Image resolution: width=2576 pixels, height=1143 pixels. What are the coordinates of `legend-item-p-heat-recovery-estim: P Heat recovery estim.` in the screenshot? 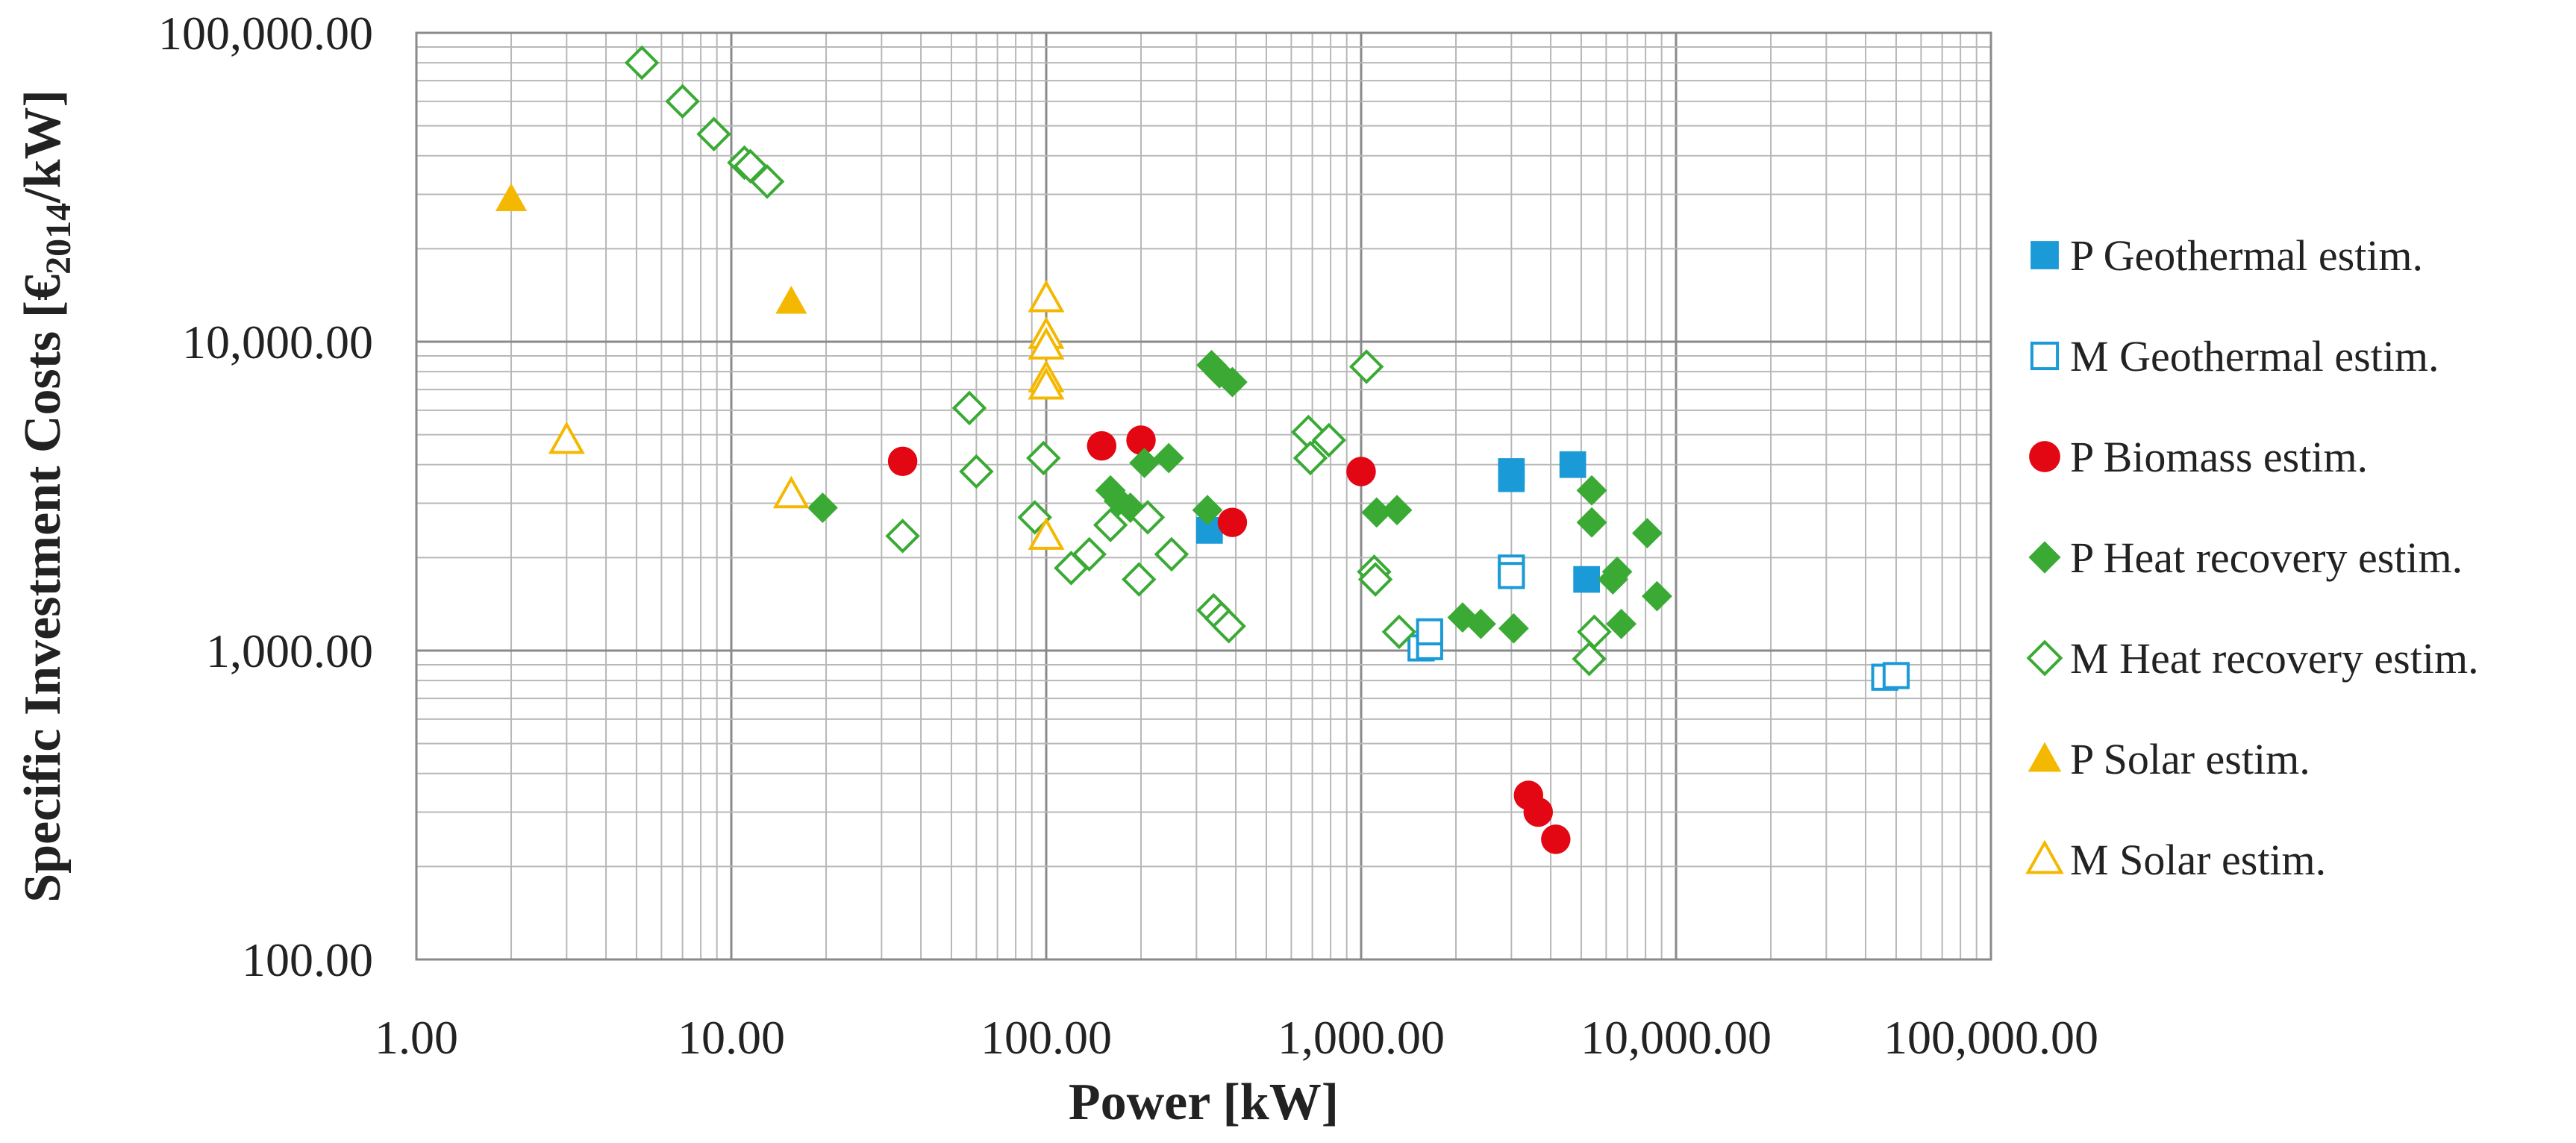 It's located at (2245, 558).